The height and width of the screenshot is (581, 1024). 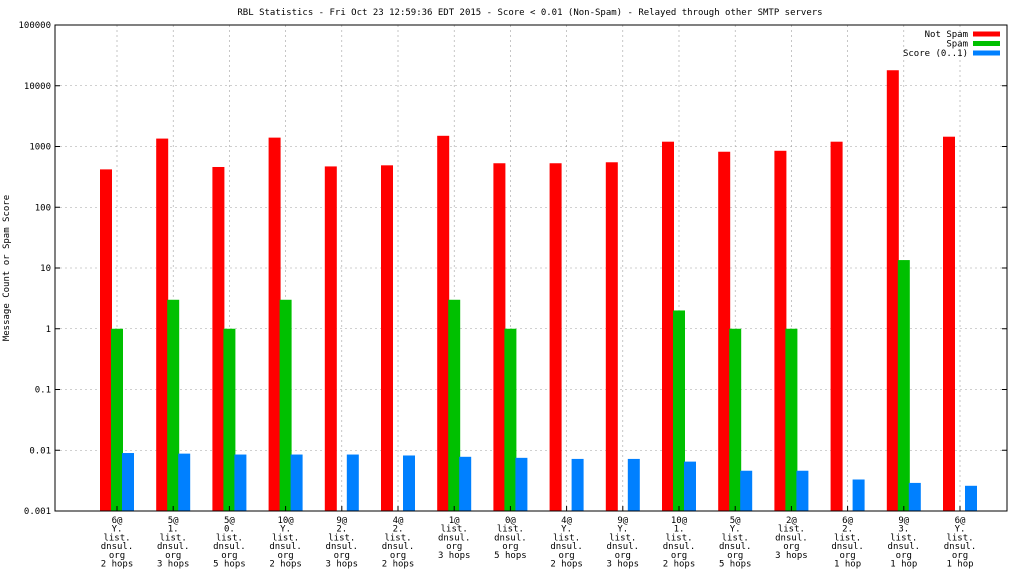 What do you see at coordinates (566, 521) in the screenshot?
I see `x-tick-label-line: 4@` at bounding box center [566, 521].